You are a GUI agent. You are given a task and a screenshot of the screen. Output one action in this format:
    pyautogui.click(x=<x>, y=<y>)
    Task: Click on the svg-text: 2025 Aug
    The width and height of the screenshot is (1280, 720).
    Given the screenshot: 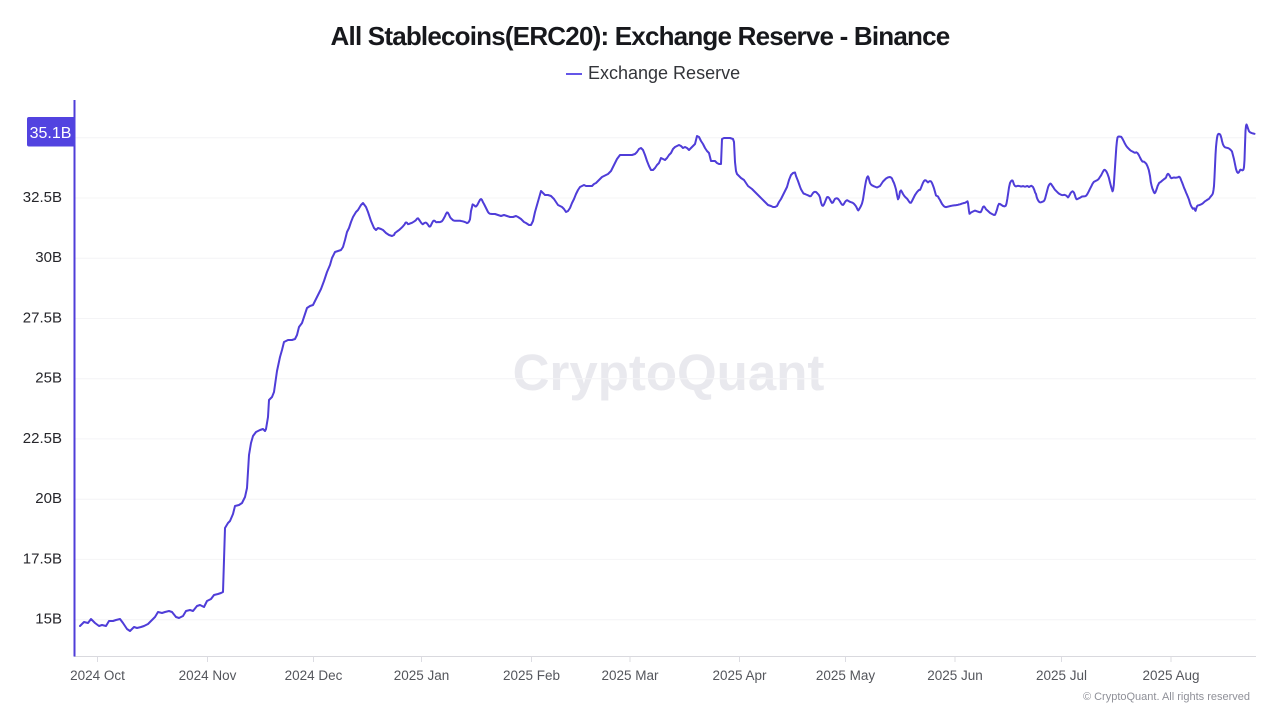 What is the action you would take?
    pyautogui.click(x=1170, y=675)
    